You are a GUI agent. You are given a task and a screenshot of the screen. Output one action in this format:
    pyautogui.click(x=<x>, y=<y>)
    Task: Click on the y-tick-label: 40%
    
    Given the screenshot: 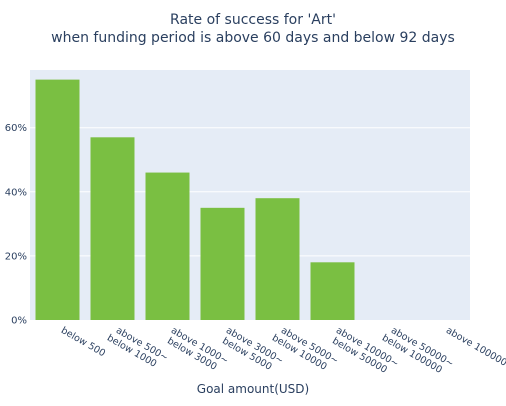 What is the action you would take?
    pyautogui.click(x=16, y=192)
    